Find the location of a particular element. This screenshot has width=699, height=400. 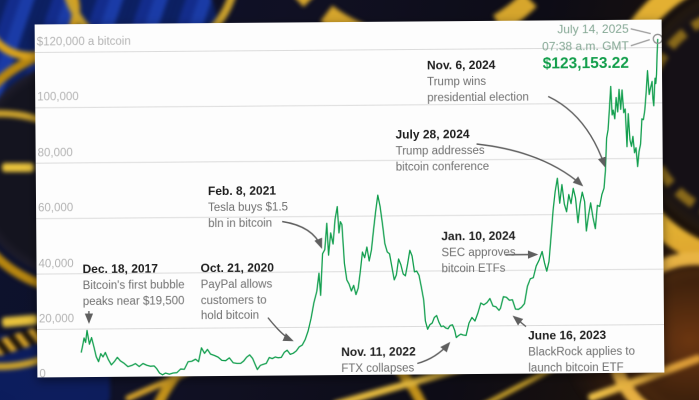

annotation-text: Trump wins is located at coordinates (457, 82).